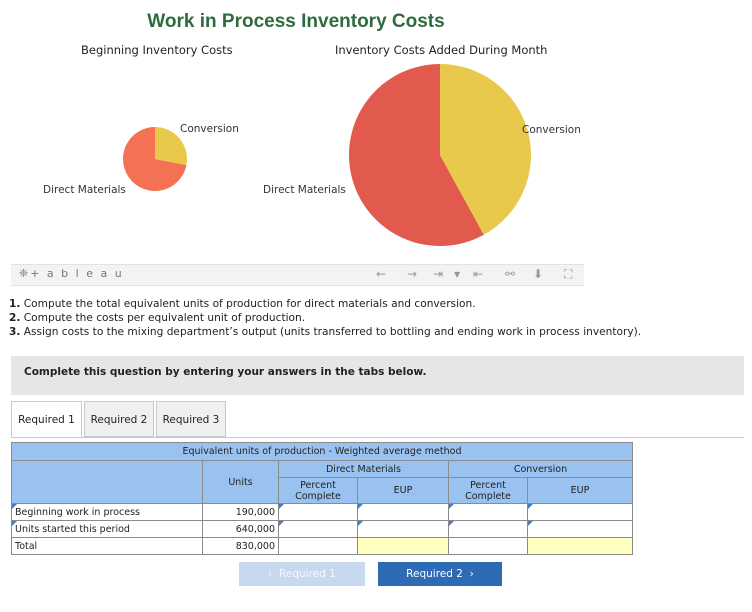 The width and height of the screenshot is (752, 612). I want to click on tab-required-3: Required 3, so click(191, 419).